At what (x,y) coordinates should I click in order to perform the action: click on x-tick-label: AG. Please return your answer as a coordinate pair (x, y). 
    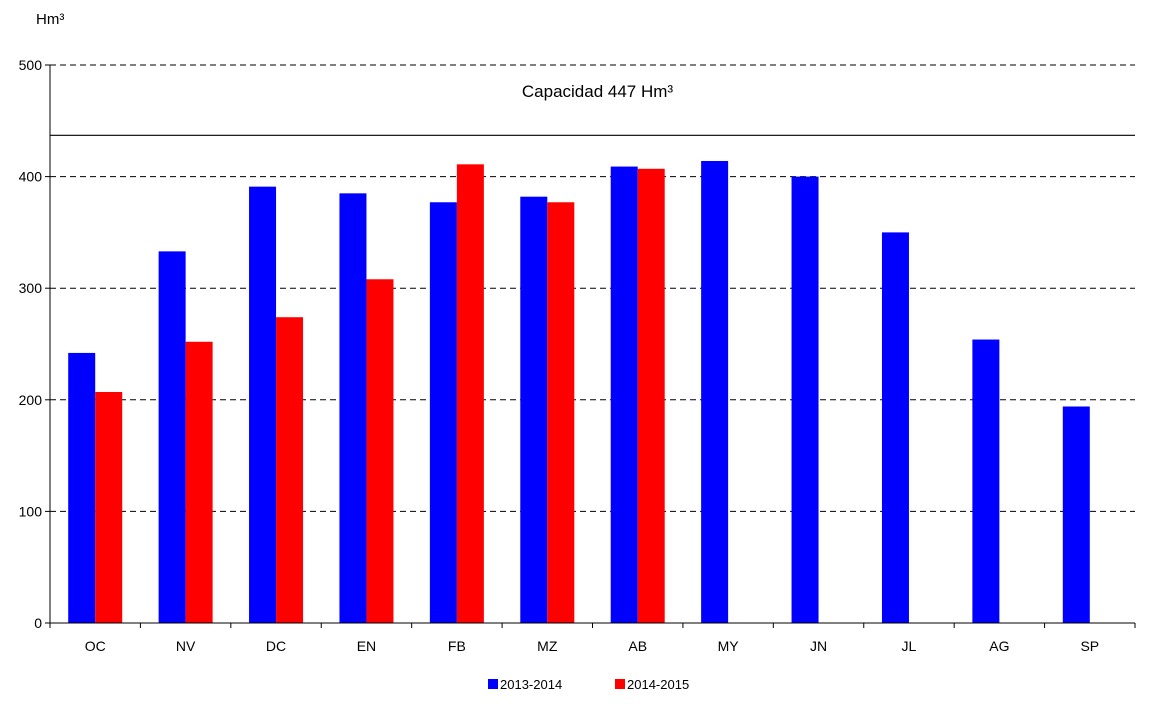
    Looking at the image, I should click on (999, 646).